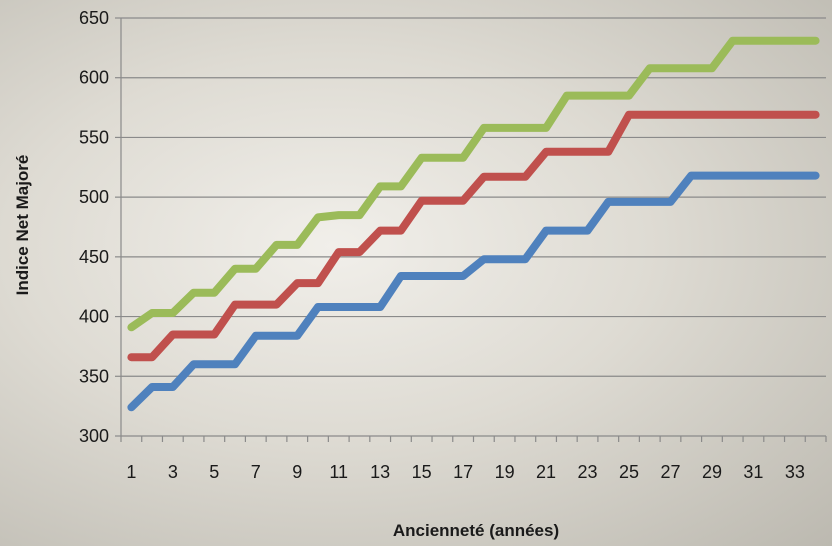 The height and width of the screenshot is (546, 832). I want to click on x-tick-label: 7, so click(256, 472).